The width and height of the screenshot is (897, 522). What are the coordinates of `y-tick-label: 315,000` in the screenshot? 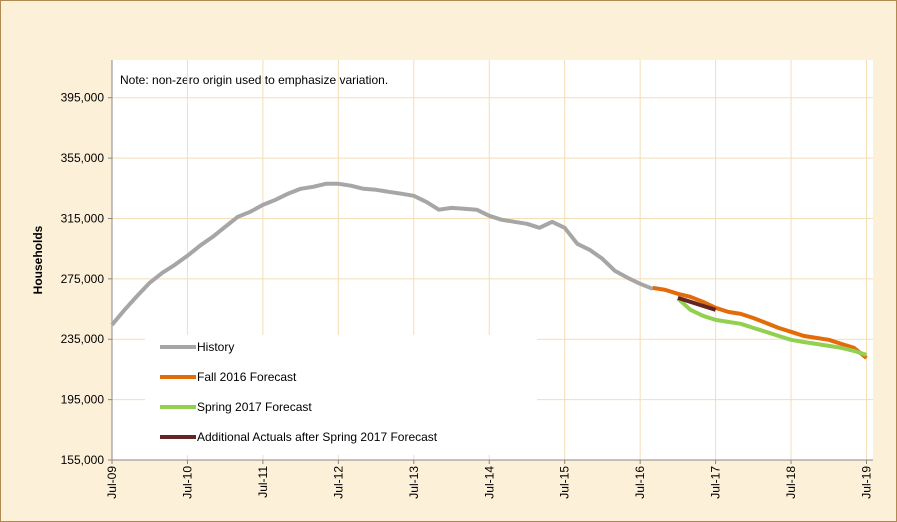 It's located at (83, 218).